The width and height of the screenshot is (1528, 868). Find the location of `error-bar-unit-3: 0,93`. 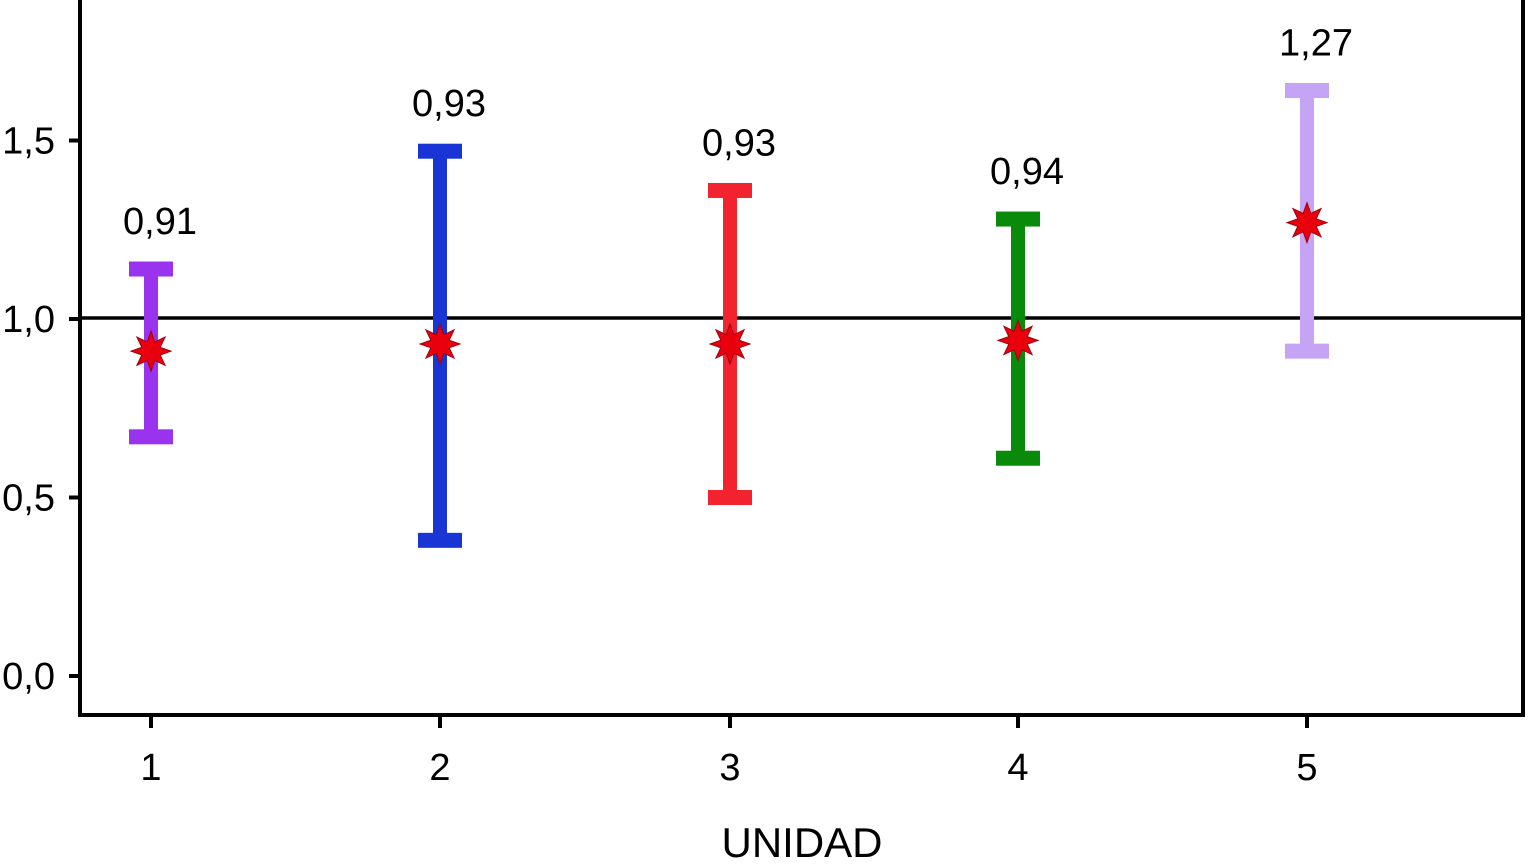

error-bar-unit-3: 0,93 is located at coordinates (739, 313).